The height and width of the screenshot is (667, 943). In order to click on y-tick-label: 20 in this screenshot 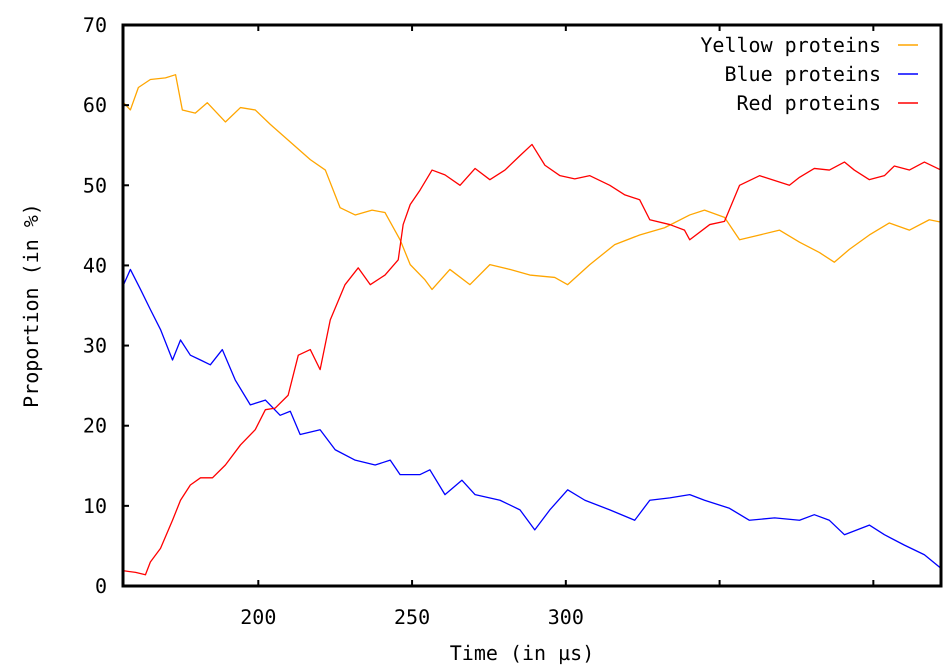, I will do `click(94, 426)`.